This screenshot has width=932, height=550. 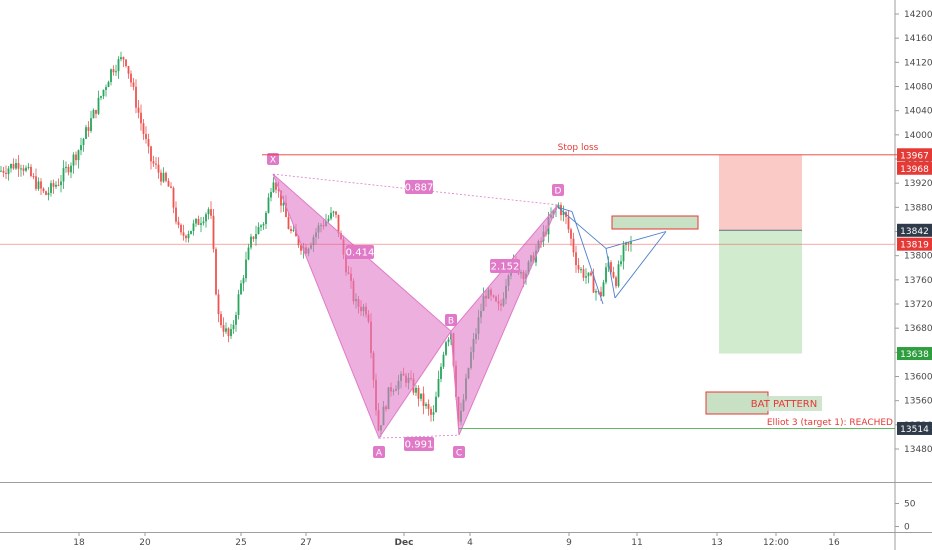 What do you see at coordinates (918, 15) in the screenshot?
I see `price-tick-label: 14200` at bounding box center [918, 15].